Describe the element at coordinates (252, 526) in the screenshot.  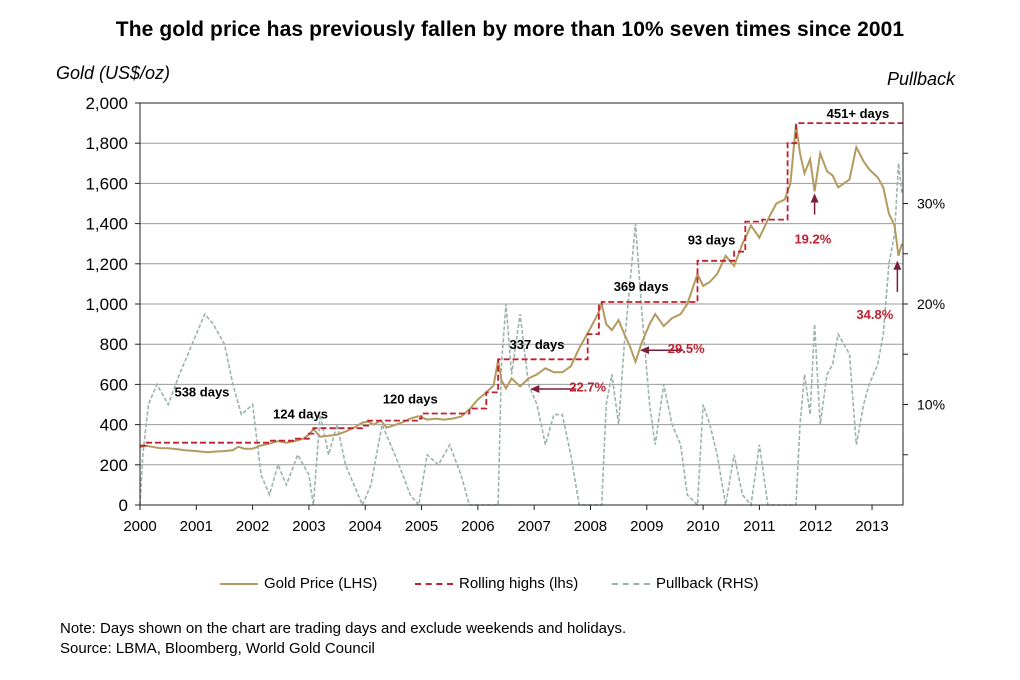
I see `x-tick-label: 2002` at that location.